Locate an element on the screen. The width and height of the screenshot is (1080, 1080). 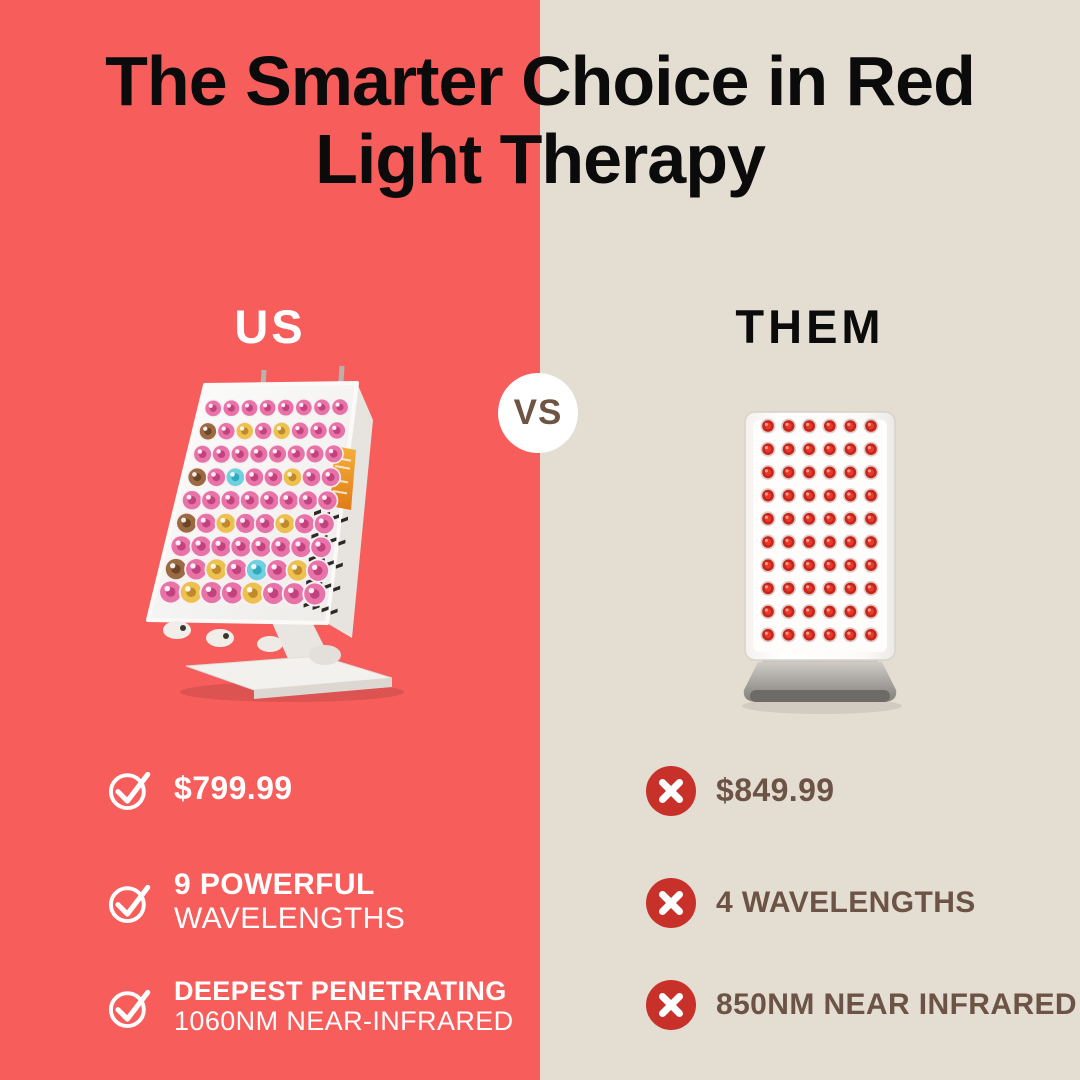
them-feature-infrared: 850NM NEAR INFRARED is located at coordinates (861, 1005).